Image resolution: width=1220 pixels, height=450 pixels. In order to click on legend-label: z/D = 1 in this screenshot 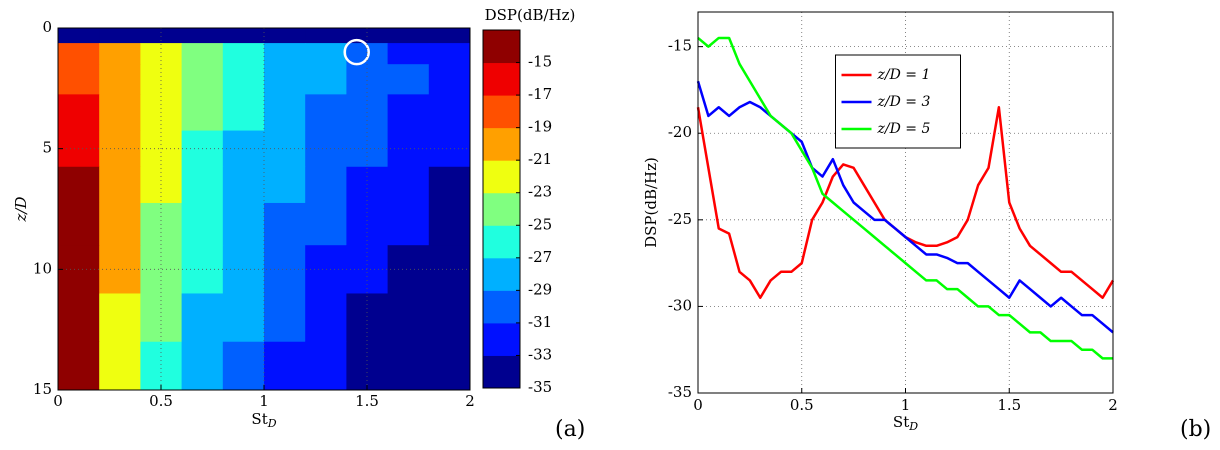, I will do `click(904, 75)`.